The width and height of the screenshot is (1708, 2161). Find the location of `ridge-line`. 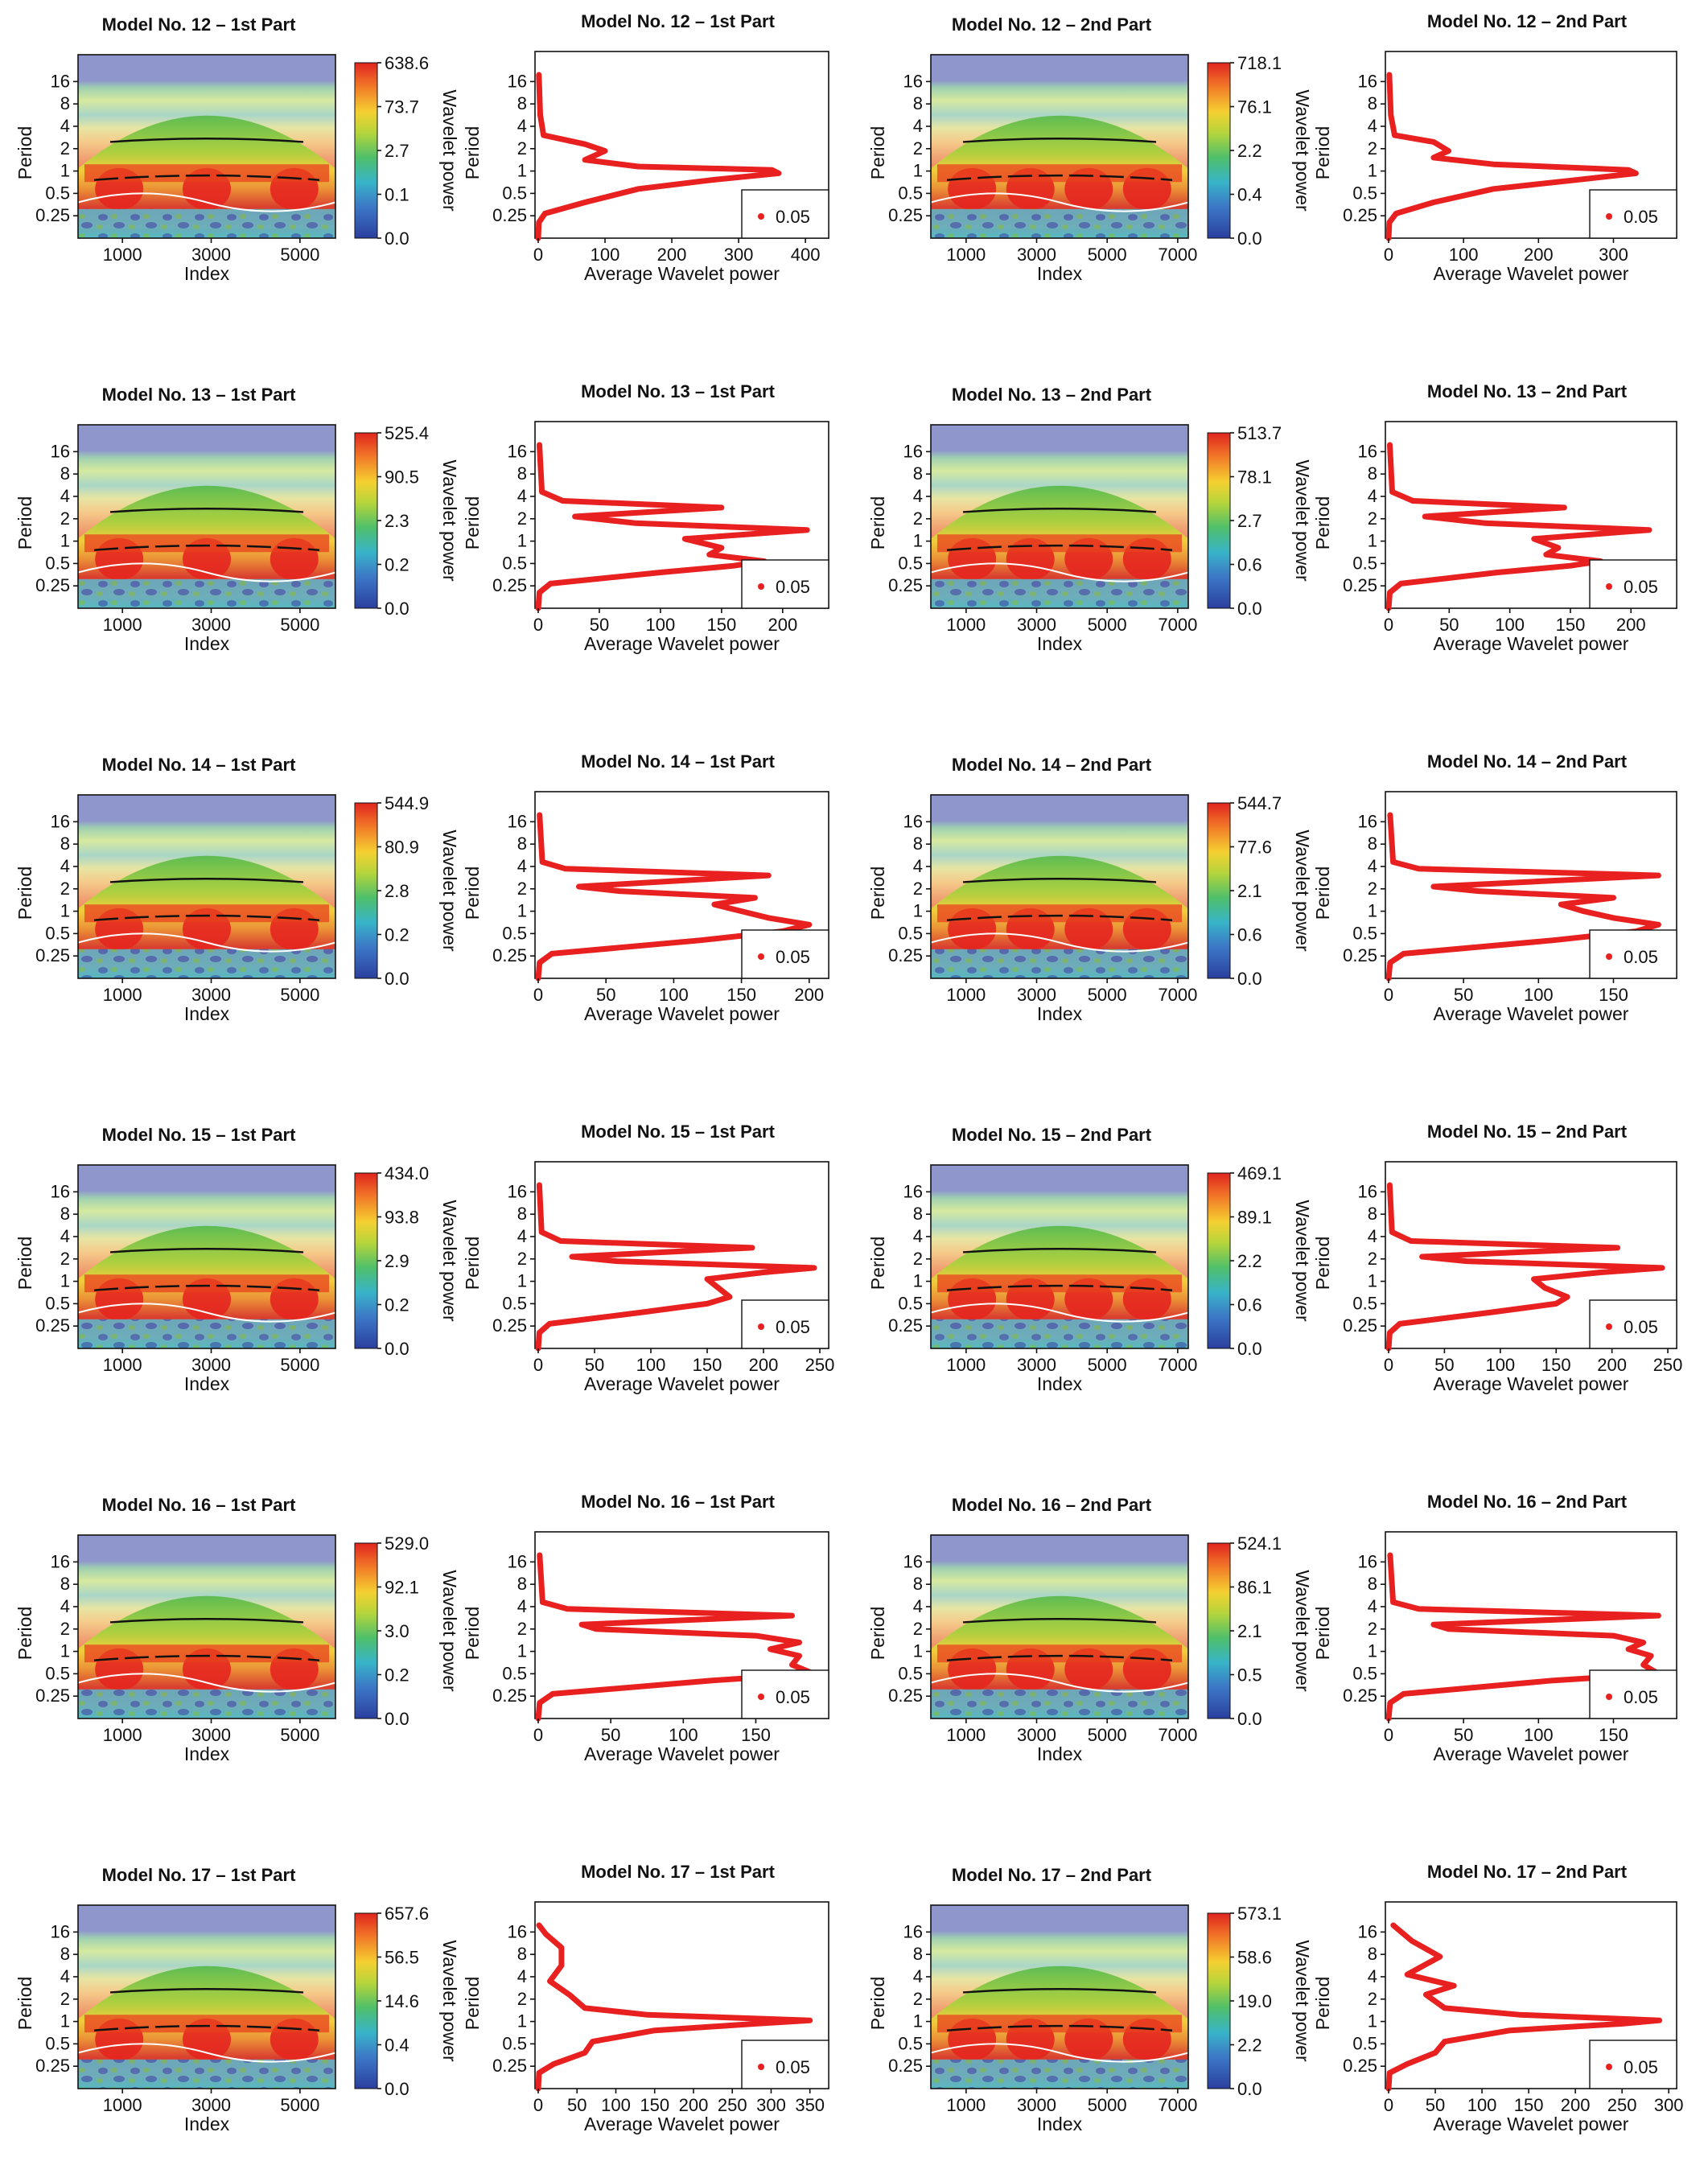

ridge-line is located at coordinates (1059, 918).